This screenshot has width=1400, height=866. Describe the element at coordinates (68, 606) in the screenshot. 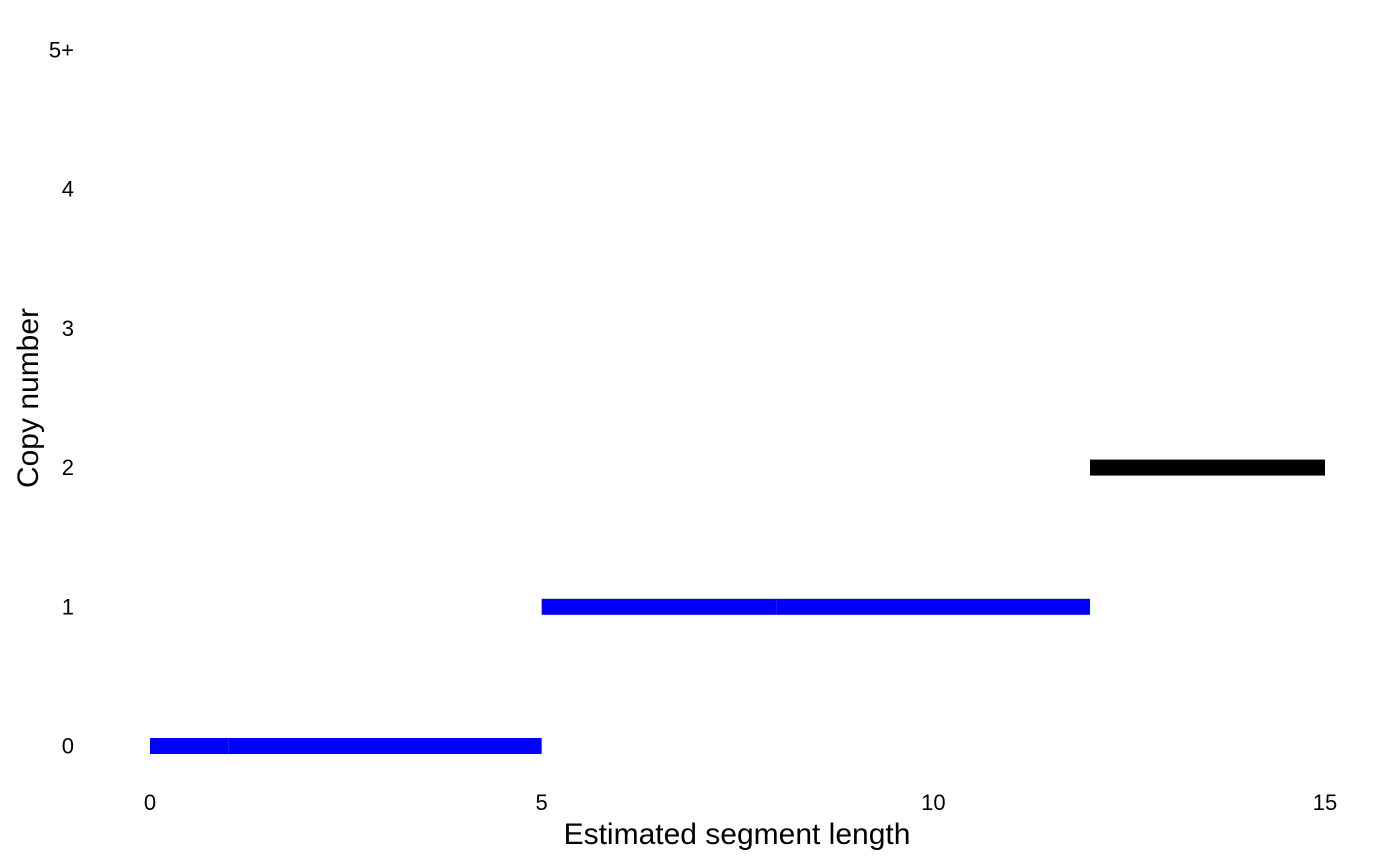

I see `y-tick-label: 1` at that location.